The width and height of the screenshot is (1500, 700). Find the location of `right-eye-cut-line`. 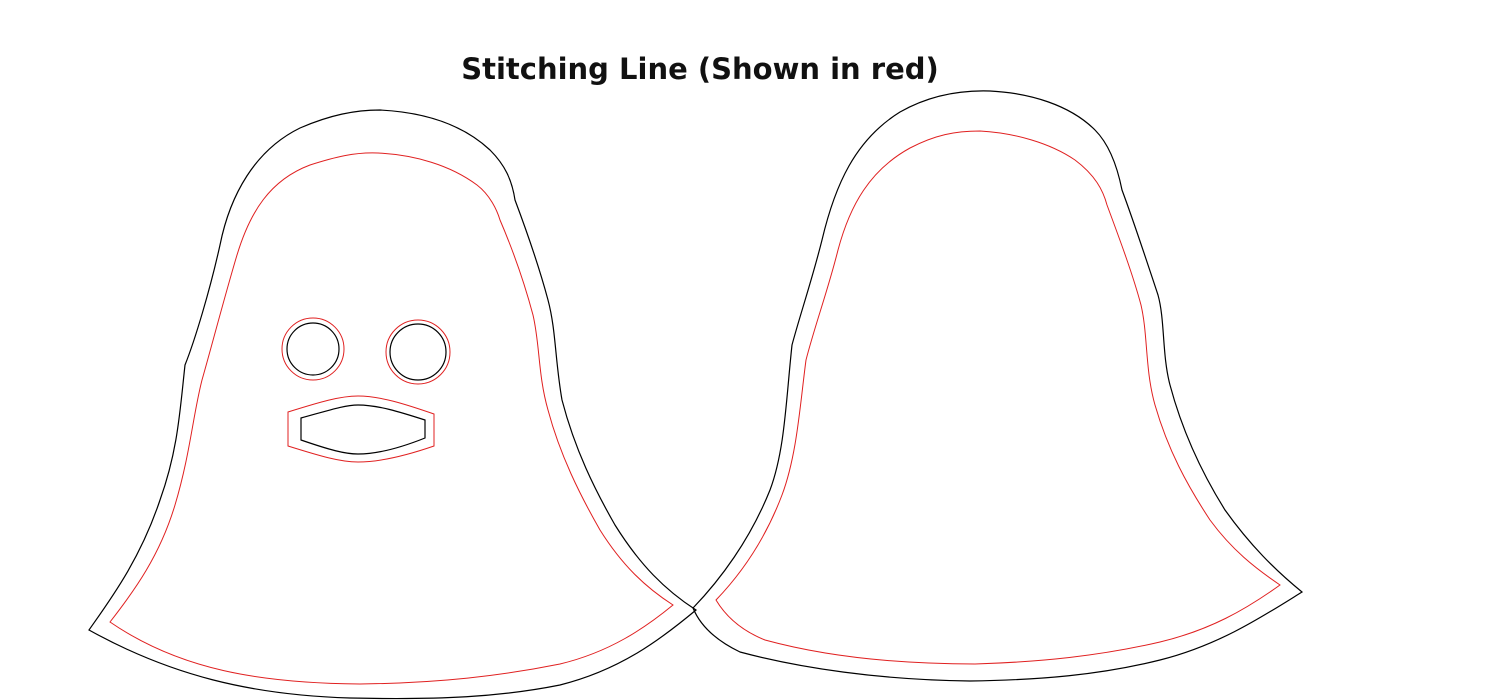

right-eye-cut-line is located at coordinates (418, 352).